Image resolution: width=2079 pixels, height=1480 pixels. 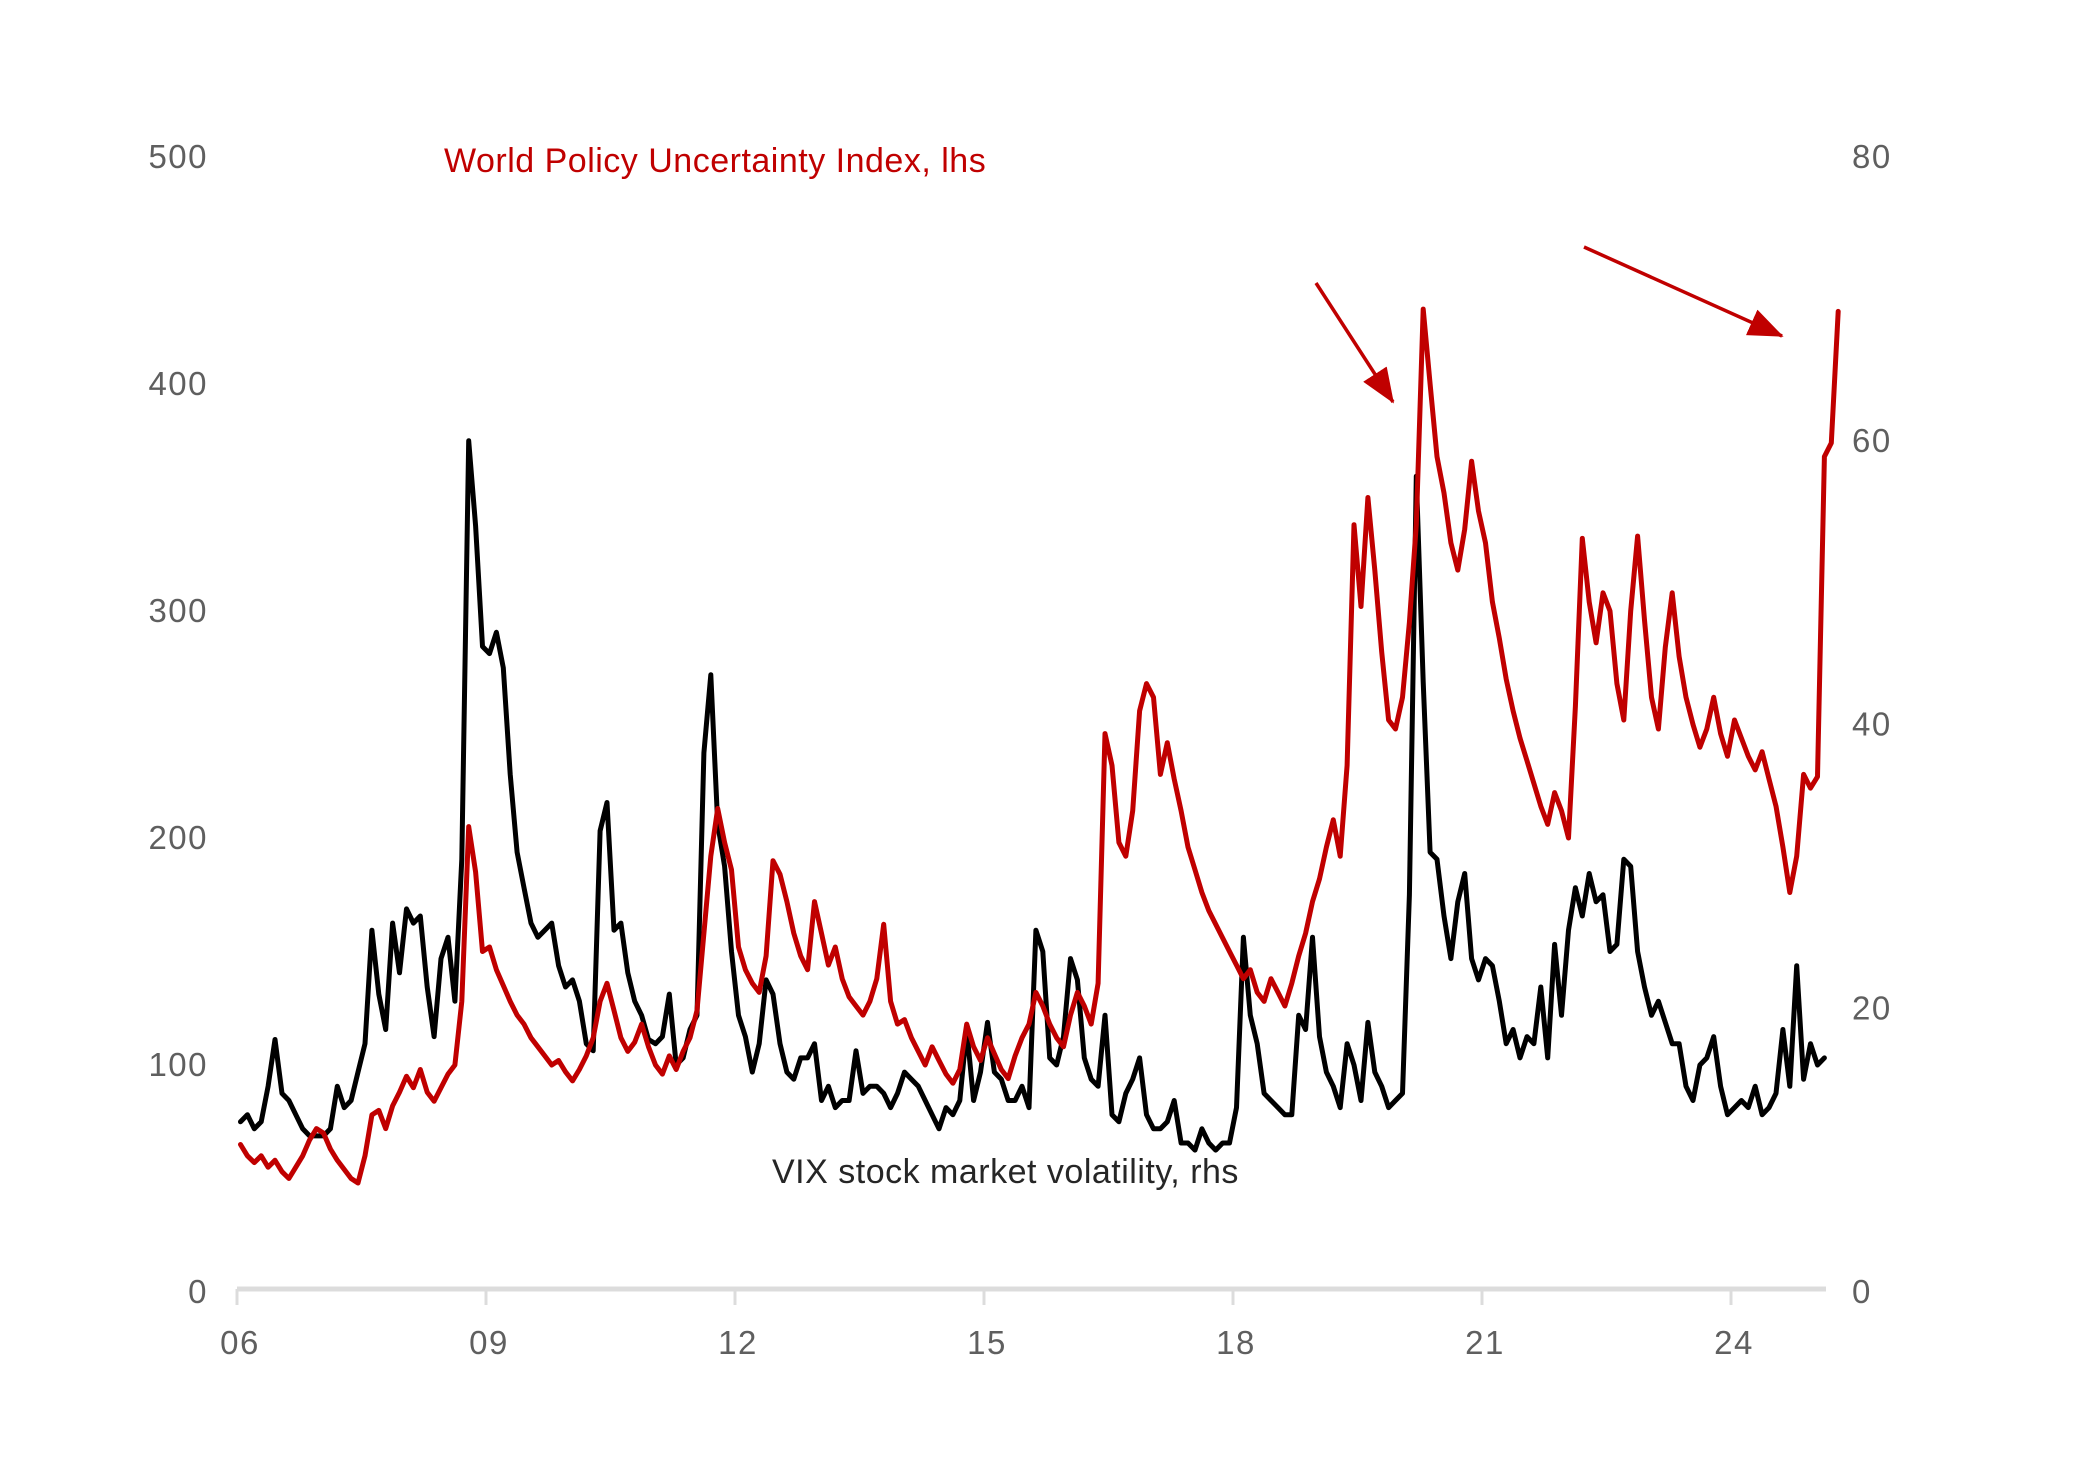 What do you see at coordinates (1005, 1172) in the screenshot?
I see `black-series-label: VIX stock market volatility, rhs` at bounding box center [1005, 1172].